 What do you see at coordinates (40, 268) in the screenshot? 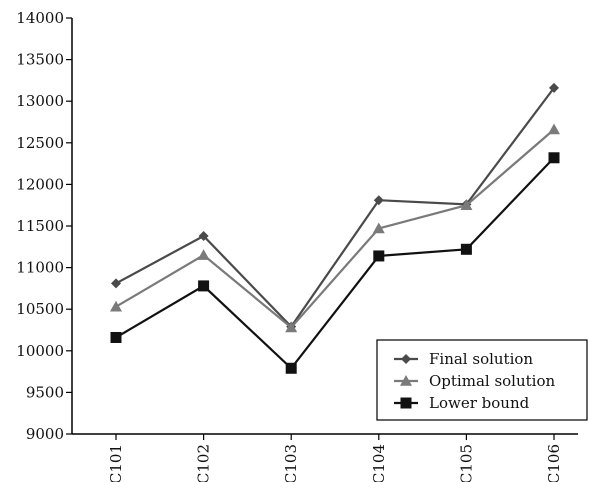
I see `y-tick-label: 11000` at bounding box center [40, 268].